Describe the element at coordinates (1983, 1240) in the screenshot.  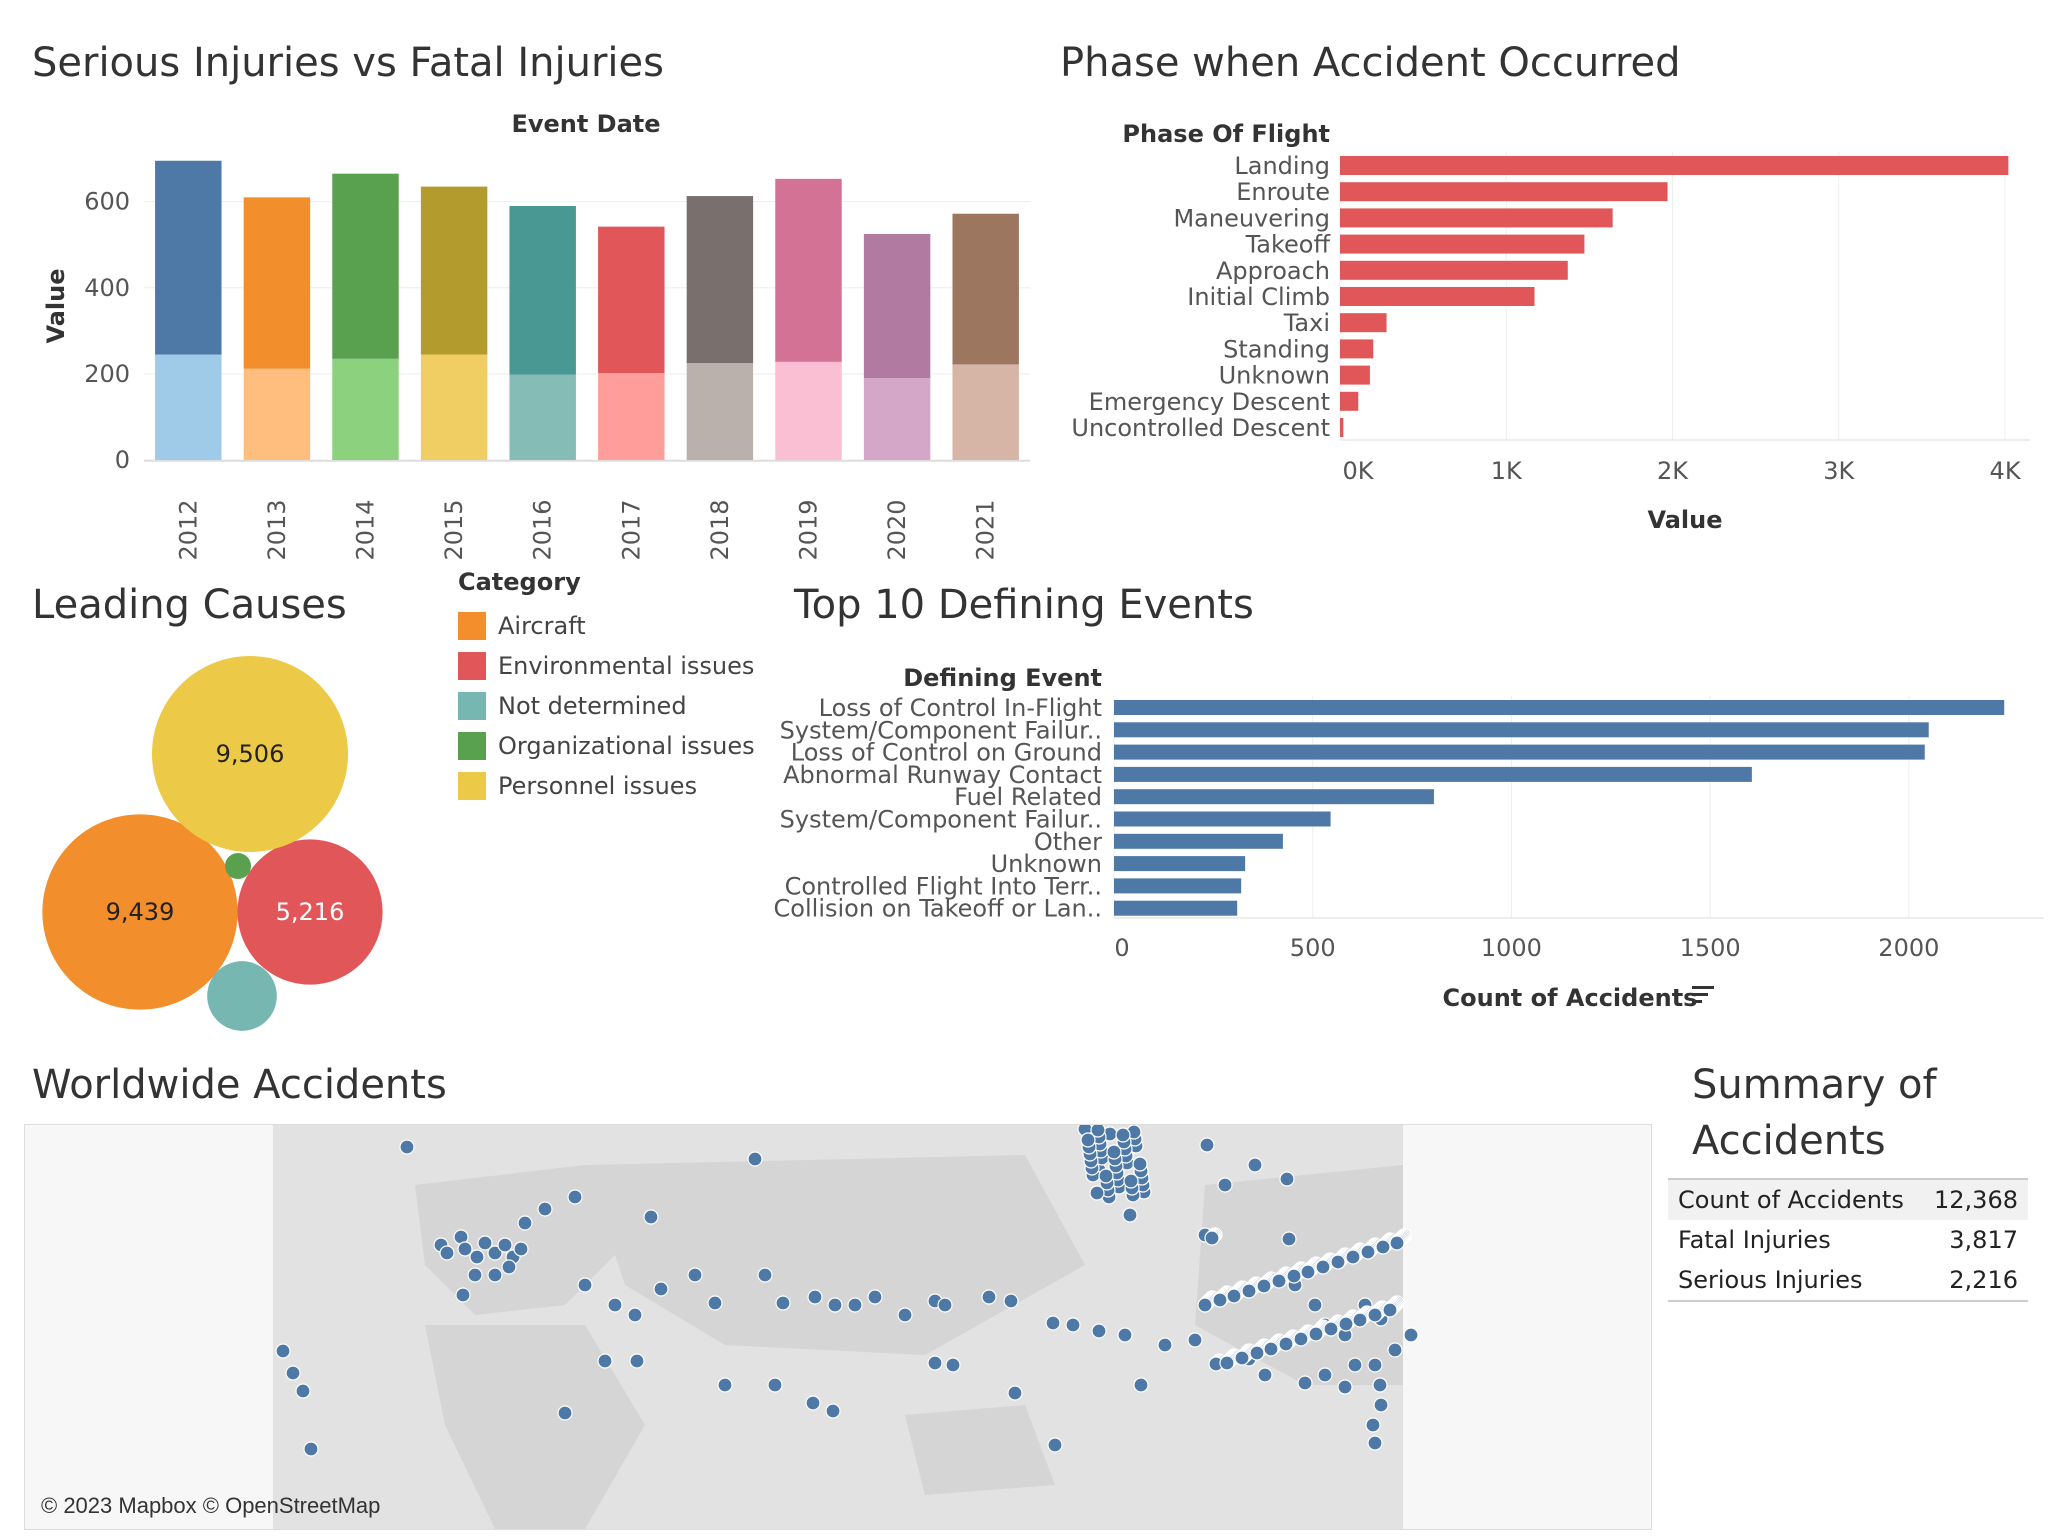
I see `summary-value: 3,817` at that location.